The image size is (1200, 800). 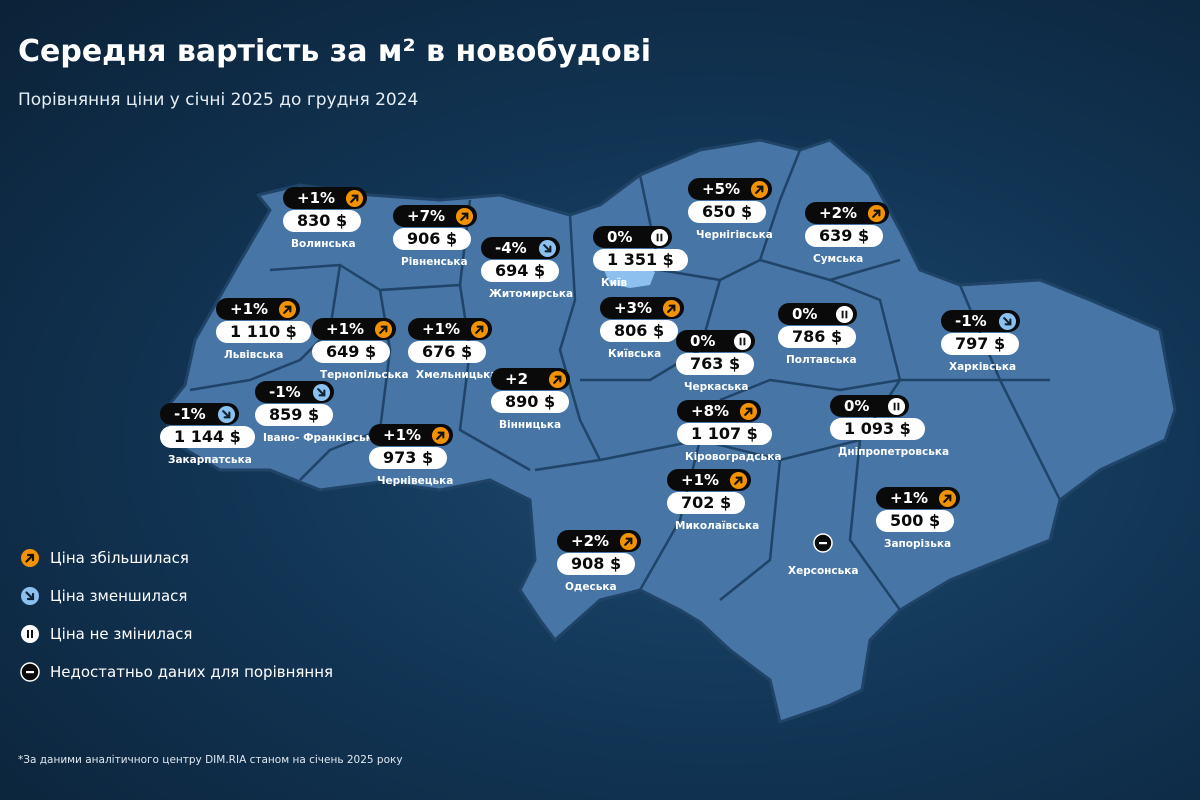 What do you see at coordinates (642, 328) in the screenshot?
I see `region-badge: +3% 806 $ Київська` at bounding box center [642, 328].